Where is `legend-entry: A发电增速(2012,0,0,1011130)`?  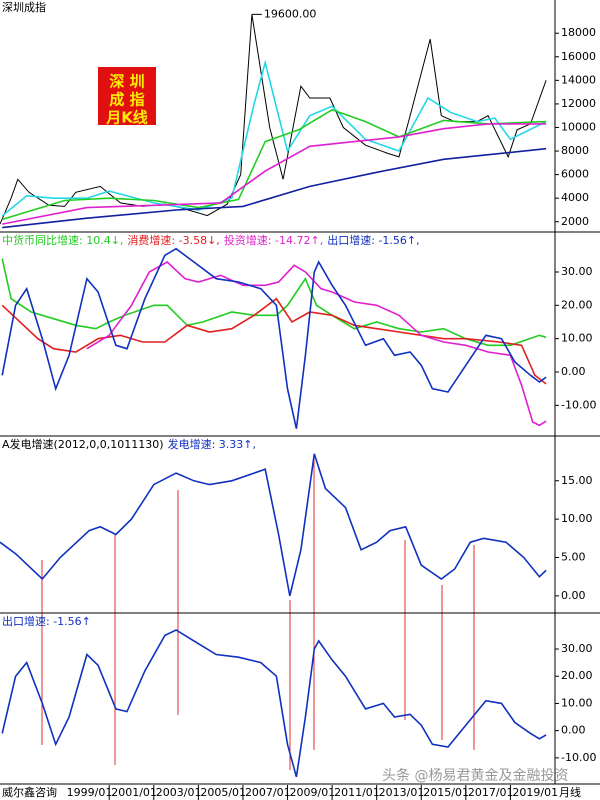
legend-entry: A发电增速(2012,0,0,1011130) is located at coordinates (83, 444).